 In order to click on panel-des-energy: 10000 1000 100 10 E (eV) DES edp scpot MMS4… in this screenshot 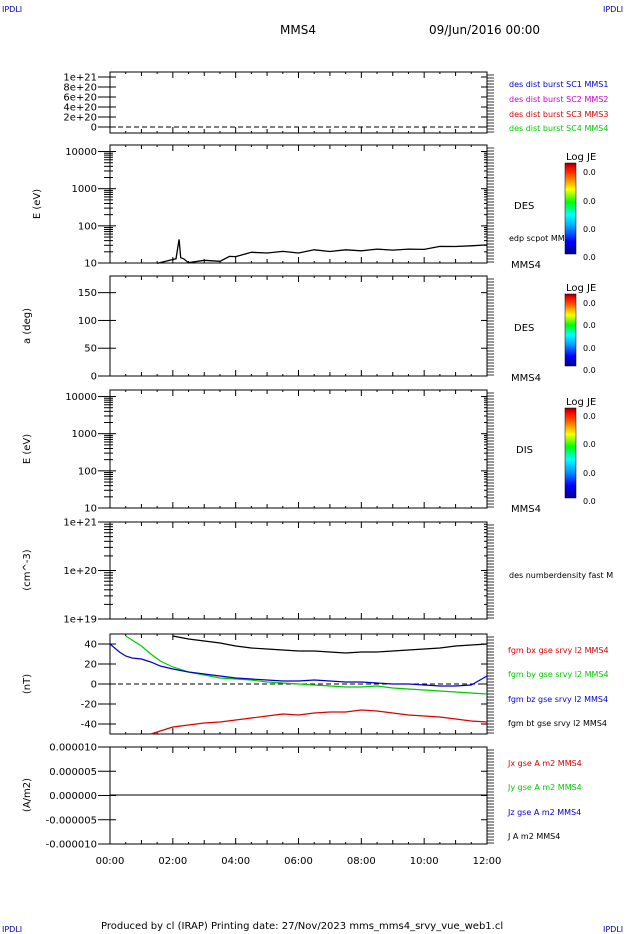, I will do `click(314, 207)`.